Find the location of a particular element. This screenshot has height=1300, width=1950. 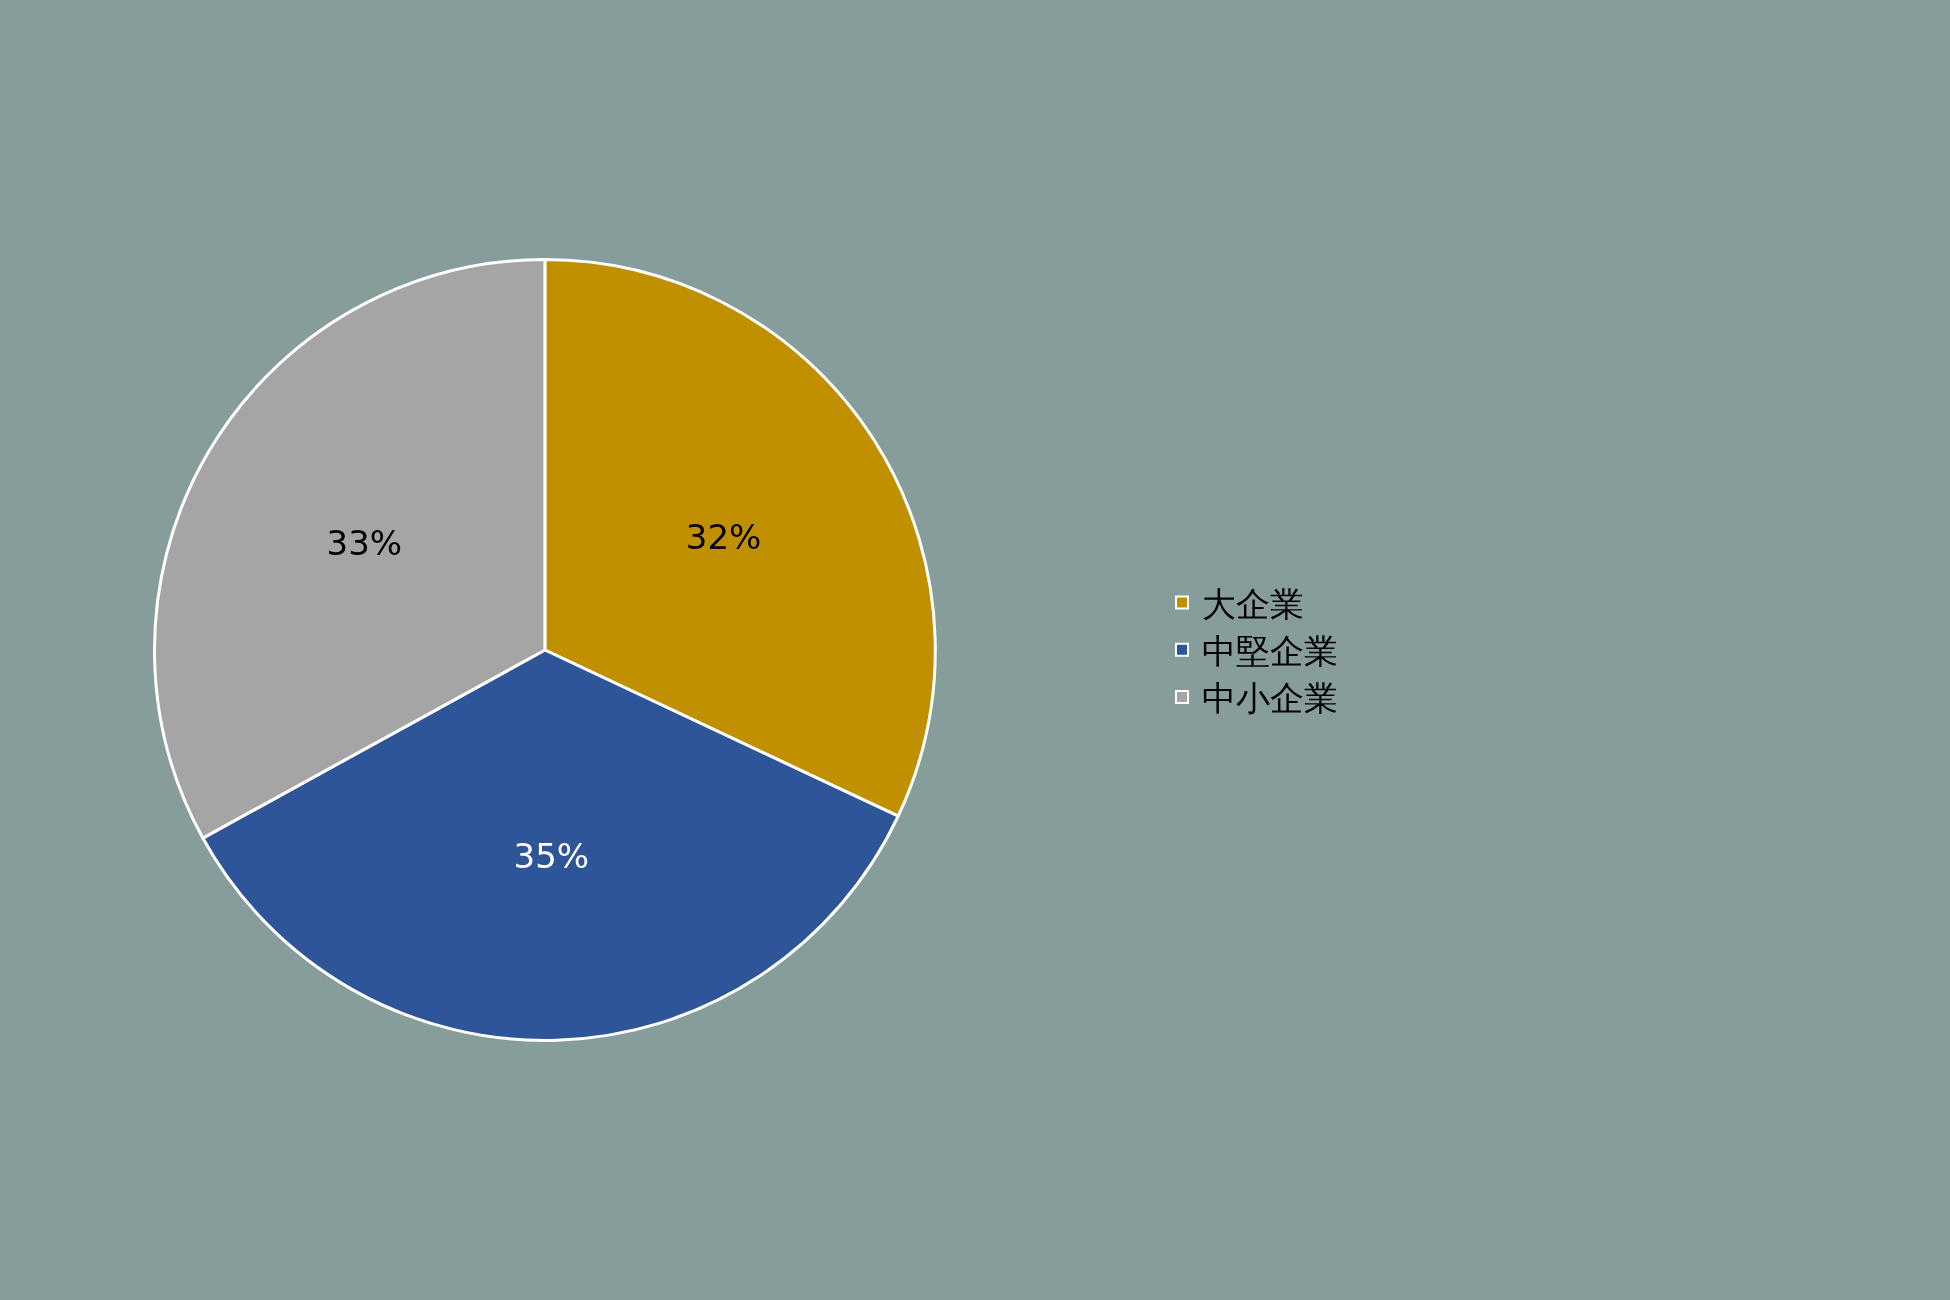

legend-label: 中堅企業 is located at coordinates (1270, 651).